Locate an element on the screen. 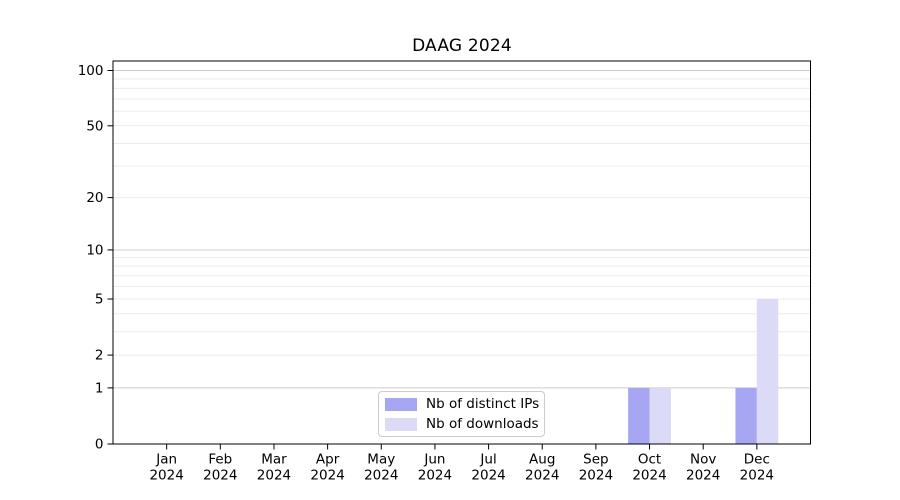 The height and width of the screenshot is (500, 900). legend-swatch-distinct-ips is located at coordinates (401, 404).